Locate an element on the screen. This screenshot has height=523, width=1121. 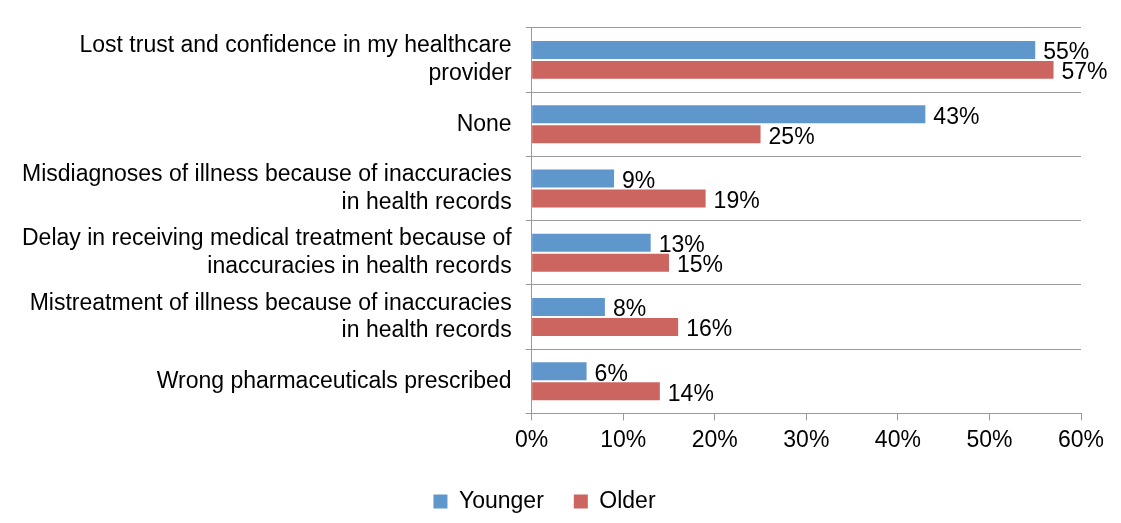
data-label: 8% is located at coordinates (629, 308).